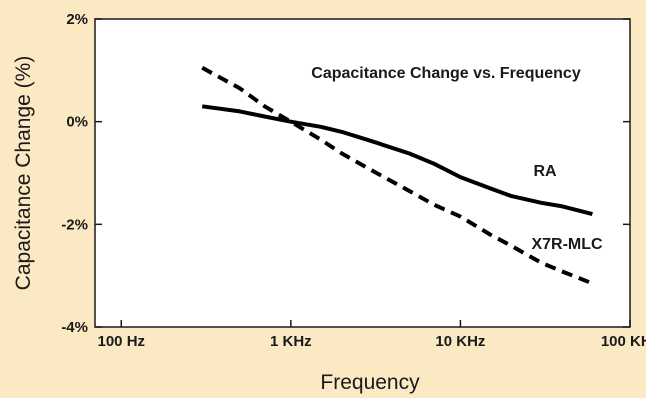 The height and width of the screenshot is (398, 646). I want to click on x-tick-label: 1 KHz, so click(291, 341).